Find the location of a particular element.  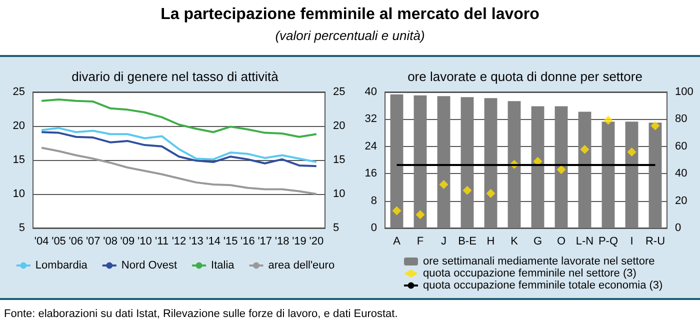

x-tick-label: '14 is located at coordinates (213, 242).